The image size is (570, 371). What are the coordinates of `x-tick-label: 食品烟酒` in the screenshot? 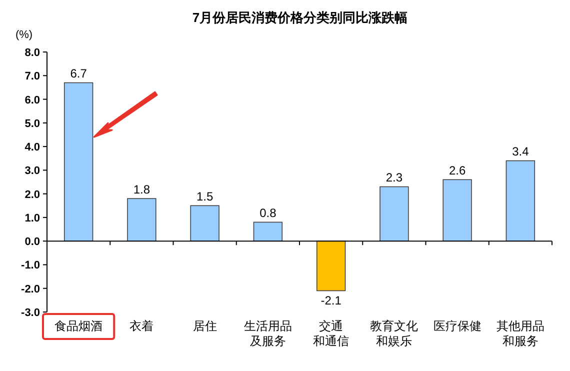 It's located at (78, 326).